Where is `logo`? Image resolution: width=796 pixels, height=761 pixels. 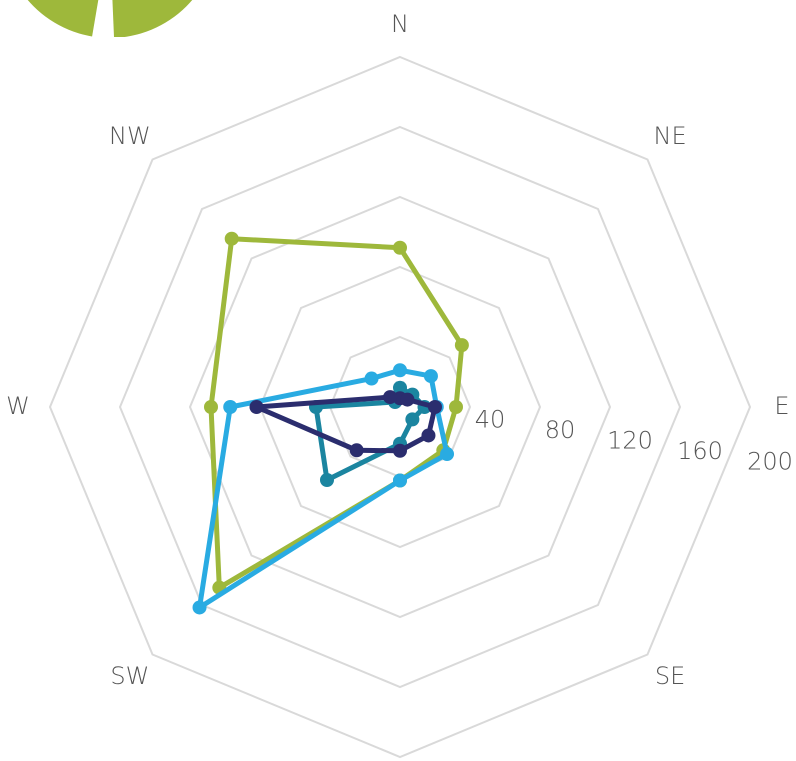
logo is located at coordinates (110, 18).